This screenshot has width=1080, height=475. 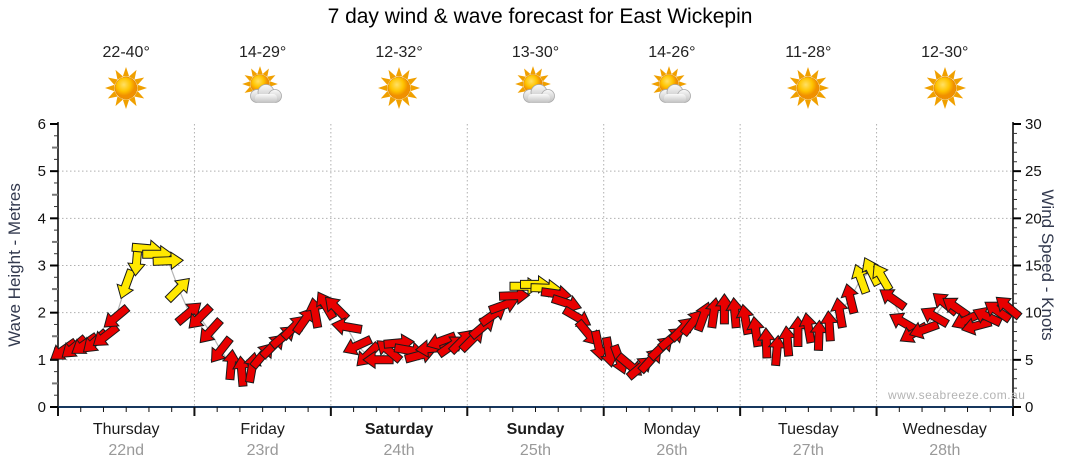 I want to click on day-name-label: Monday, so click(x=672, y=429).